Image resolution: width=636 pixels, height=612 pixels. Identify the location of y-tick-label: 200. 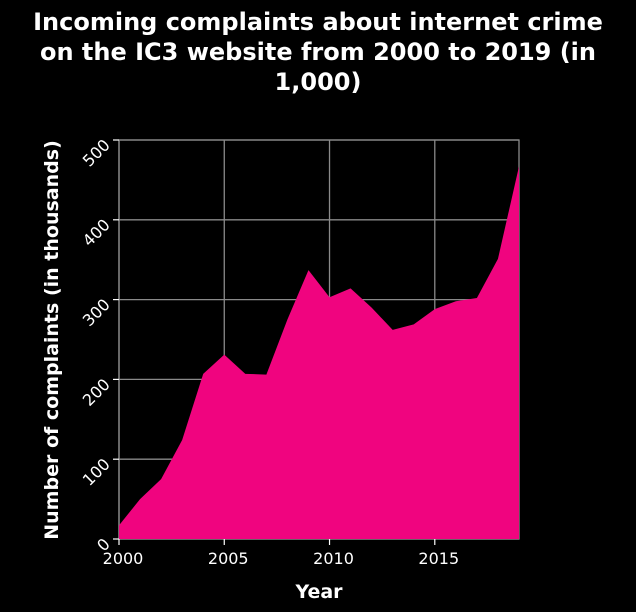
(96, 392).